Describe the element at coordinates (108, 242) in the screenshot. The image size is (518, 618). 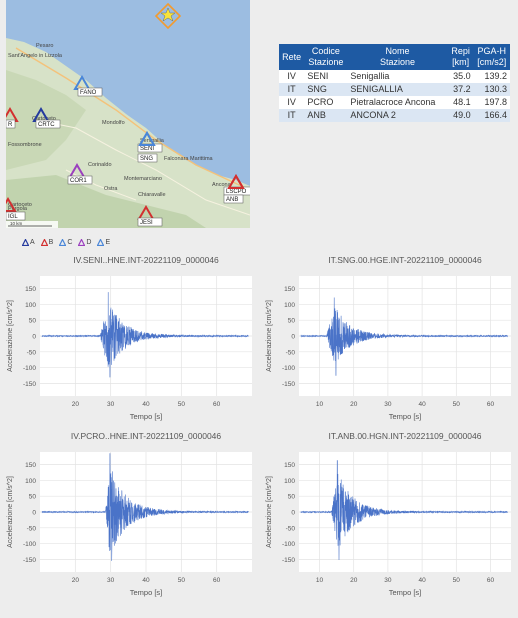
I see `legend-label: E` at that location.